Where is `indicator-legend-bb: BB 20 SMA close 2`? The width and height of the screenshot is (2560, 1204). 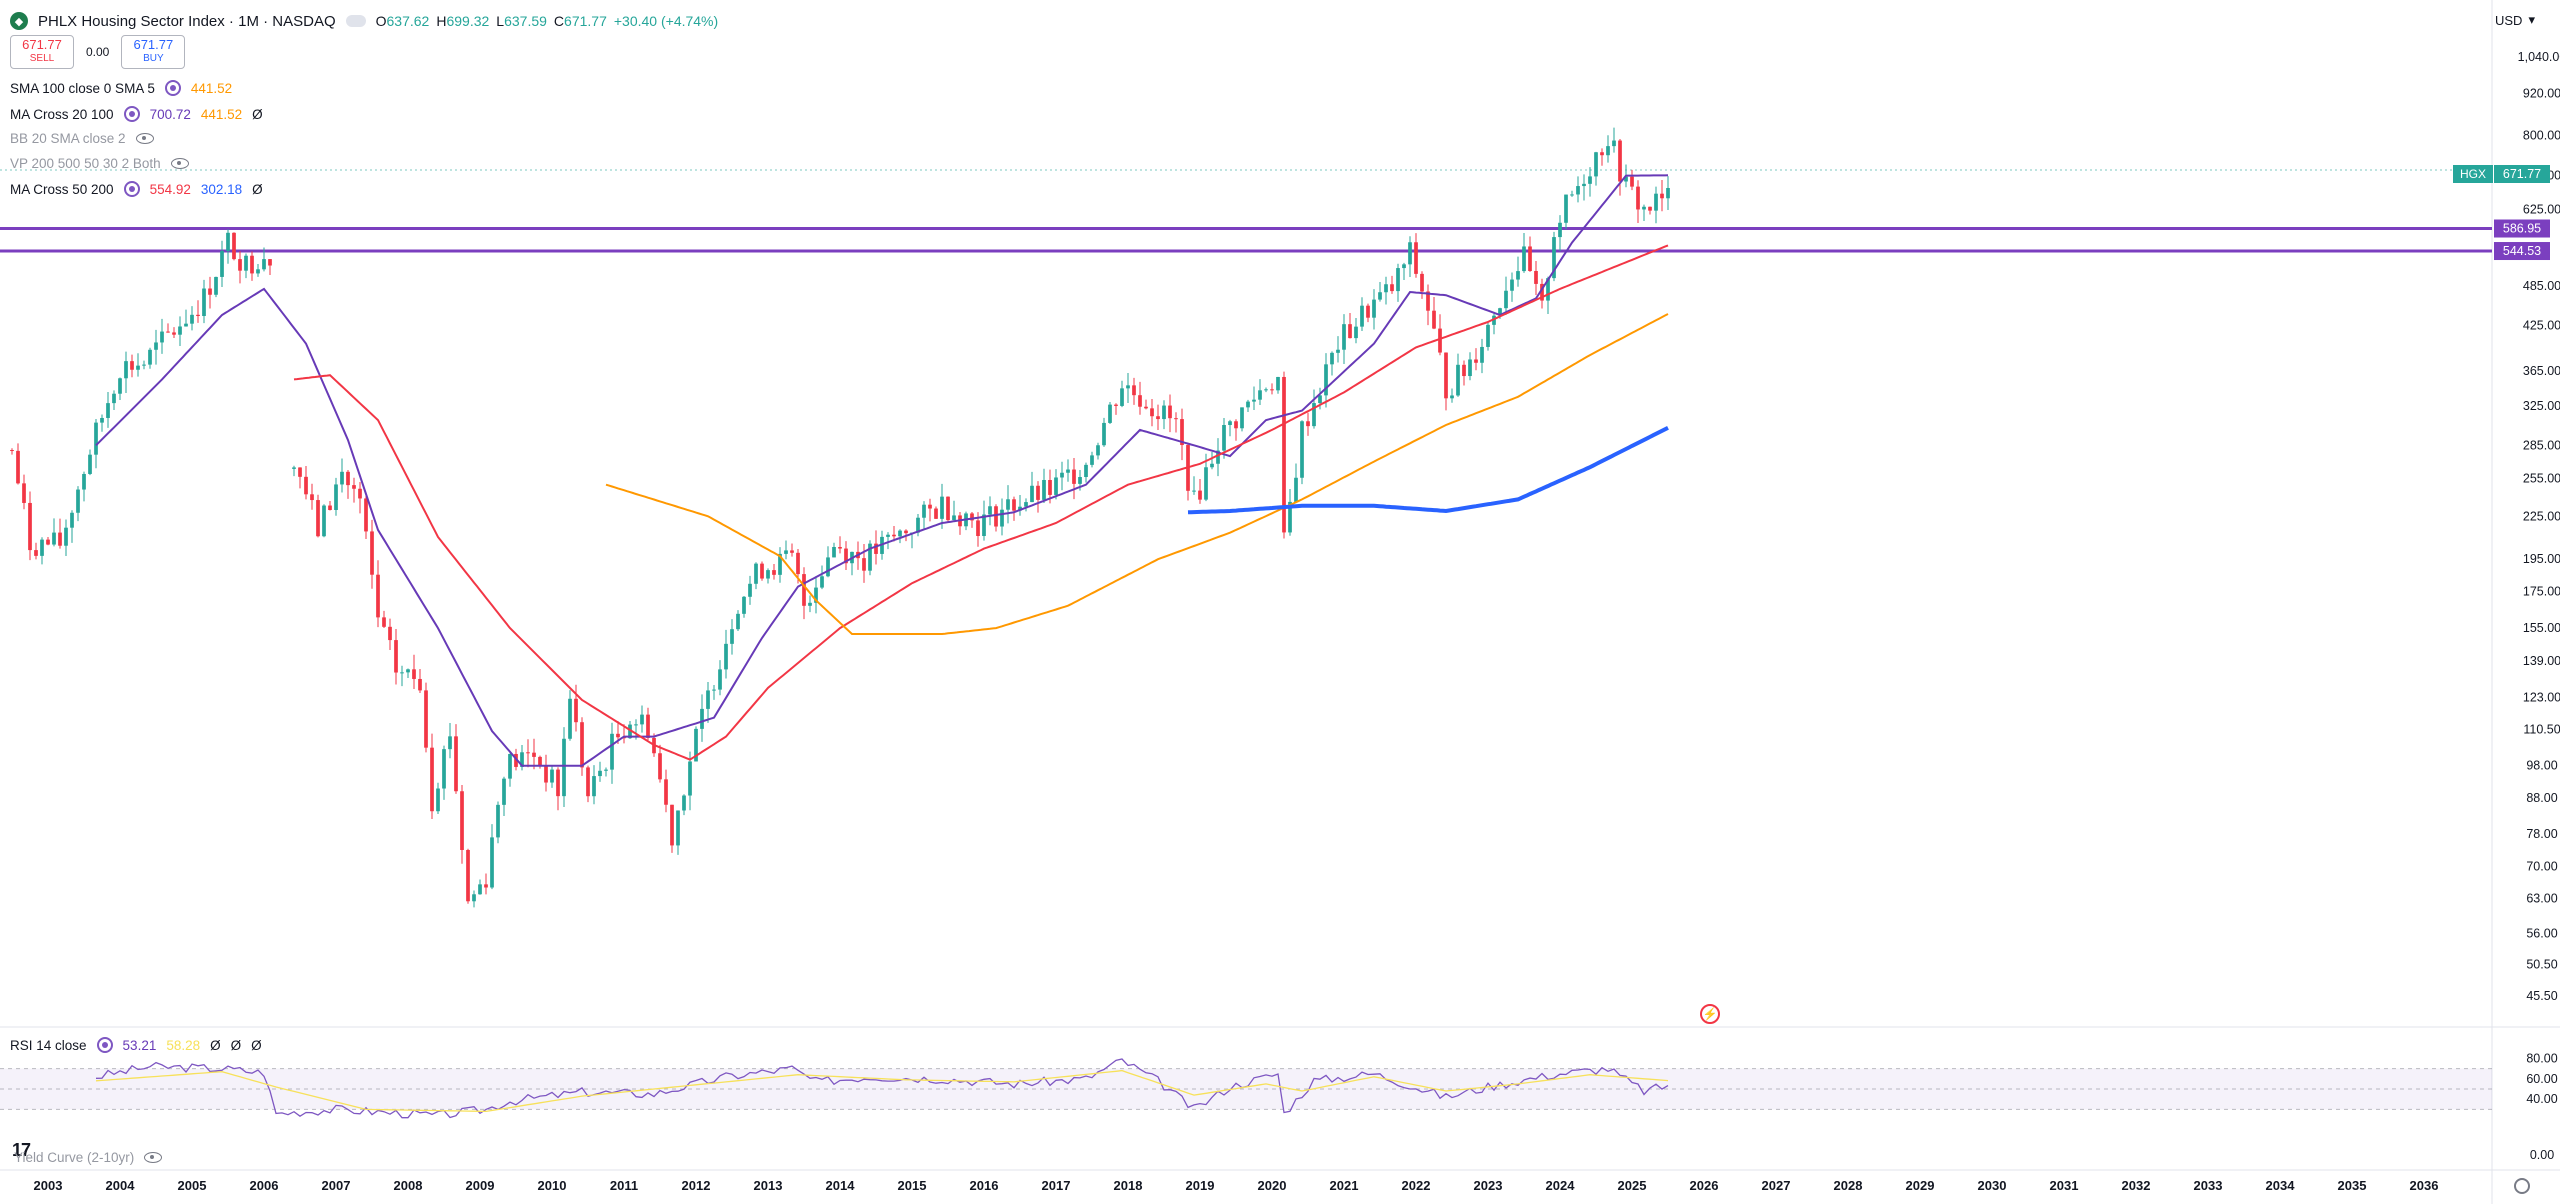
indicator-legend-bb: BB 20 SMA close 2 is located at coordinates (82, 138).